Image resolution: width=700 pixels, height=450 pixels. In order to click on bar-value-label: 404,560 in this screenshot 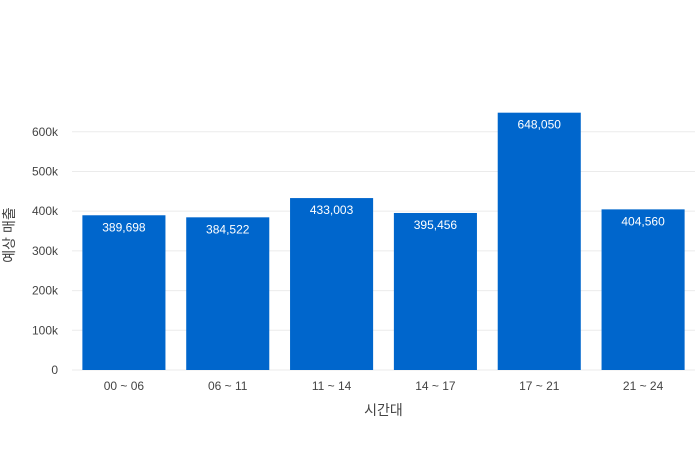, I will do `click(643, 221)`.